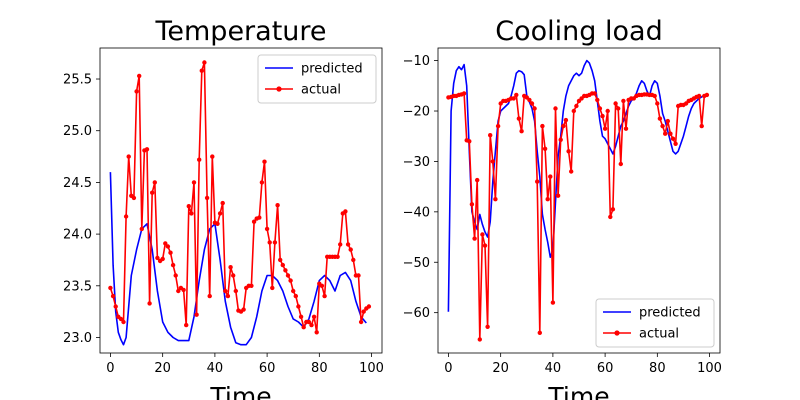  I want to click on chart-cooling-load-x-tick-label: 0, so click(448, 368).